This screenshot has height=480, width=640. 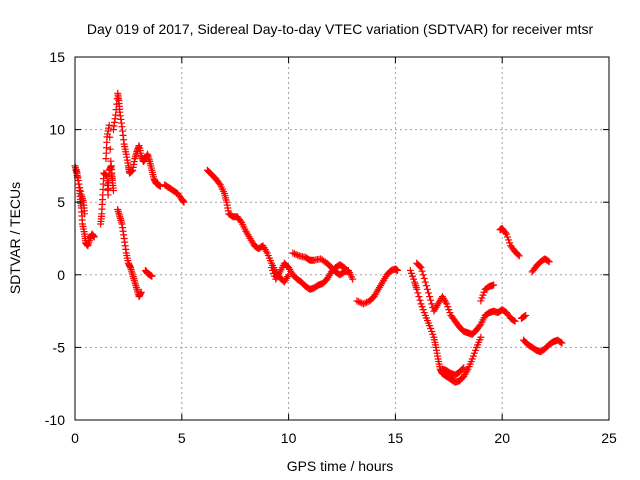 What do you see at coordinates (396, 438) in the screenshot?
I see `x-tick-label: 15` at bounding box center [396, 438].